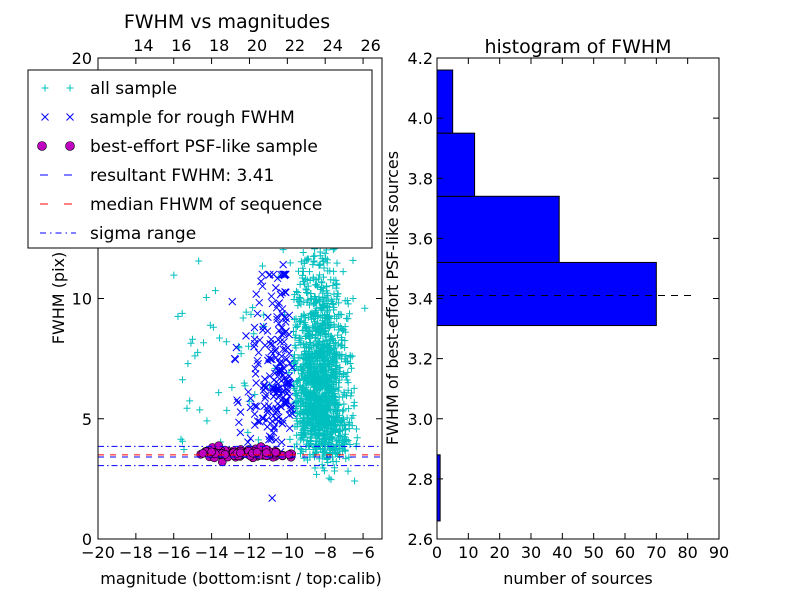 This screenshot has width=800, height=600. What do you see at coordinates (200, 159) in the screenshot?
I see `legend-box` at bounding box center [200, 159].